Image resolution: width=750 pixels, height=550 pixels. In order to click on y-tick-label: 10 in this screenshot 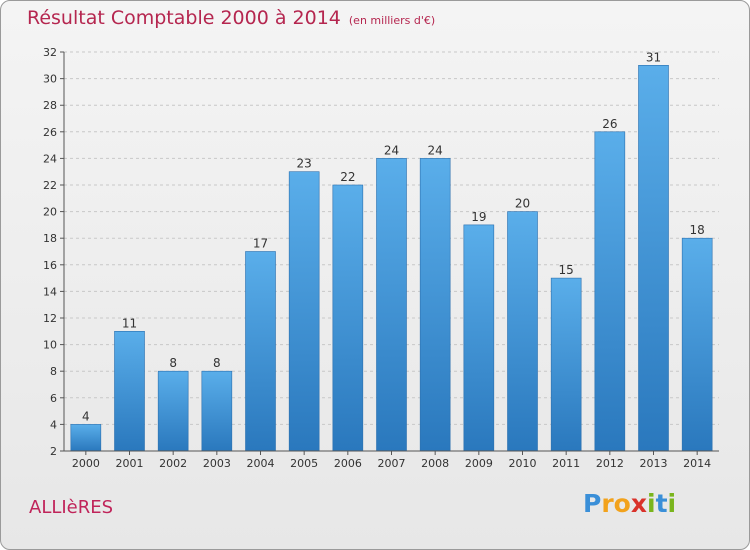, I will do `click(50, 345)`.